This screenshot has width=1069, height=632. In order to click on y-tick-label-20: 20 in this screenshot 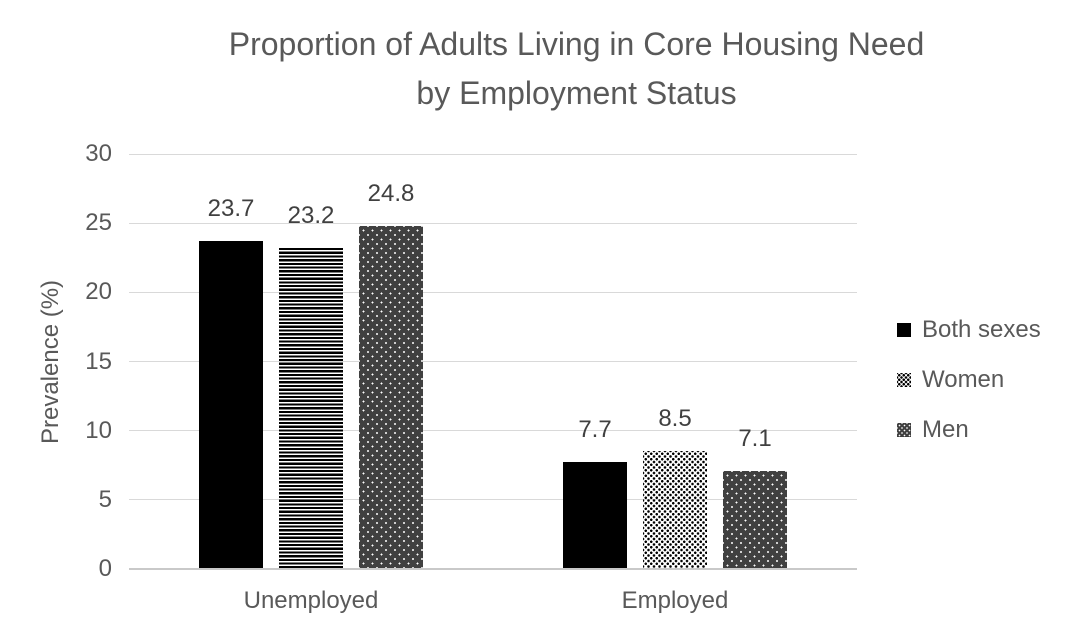, I will do `click(98, 292)`.